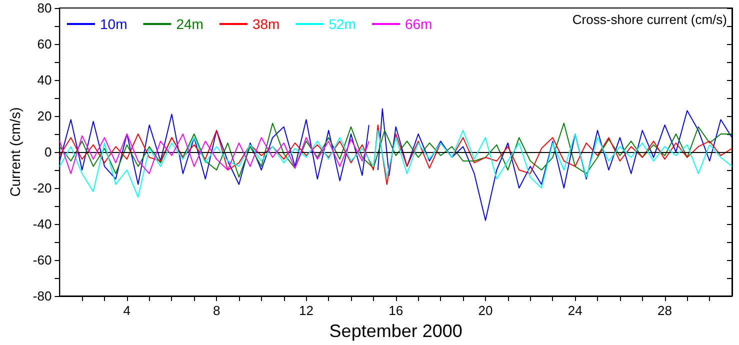  What do you see at coordinates (114, 24) in the screenshot?
I see `legend-label: 10m` at bounding box center [114, 24].